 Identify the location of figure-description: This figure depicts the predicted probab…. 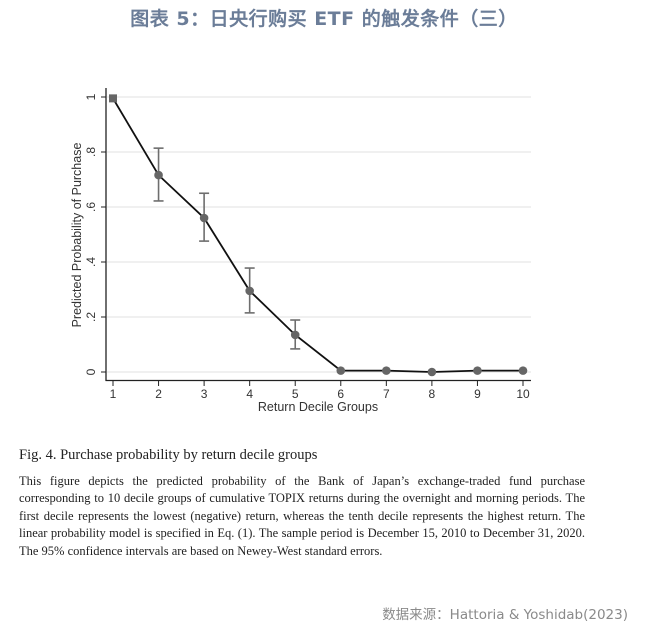
(302, 516).